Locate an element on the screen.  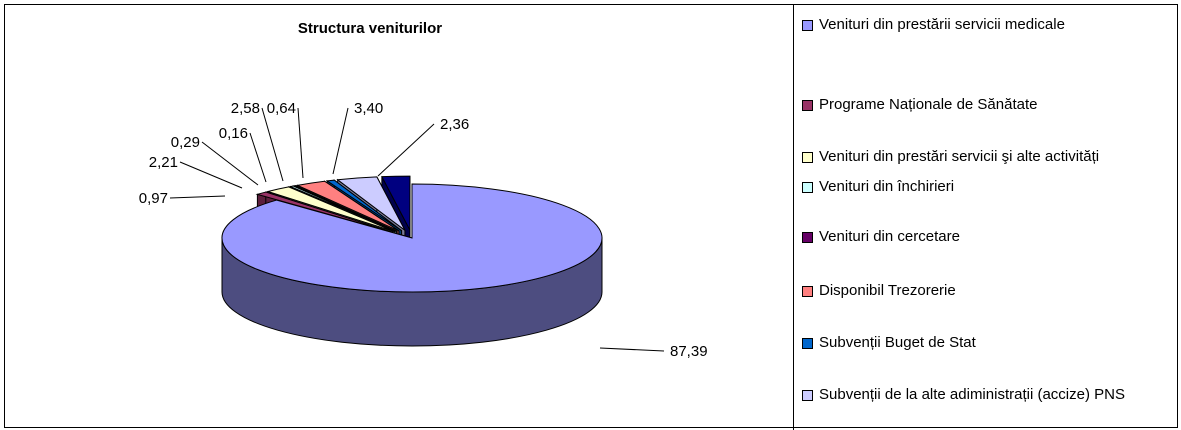
data-label-group: 87,39 is located at coordinates (653, 351).